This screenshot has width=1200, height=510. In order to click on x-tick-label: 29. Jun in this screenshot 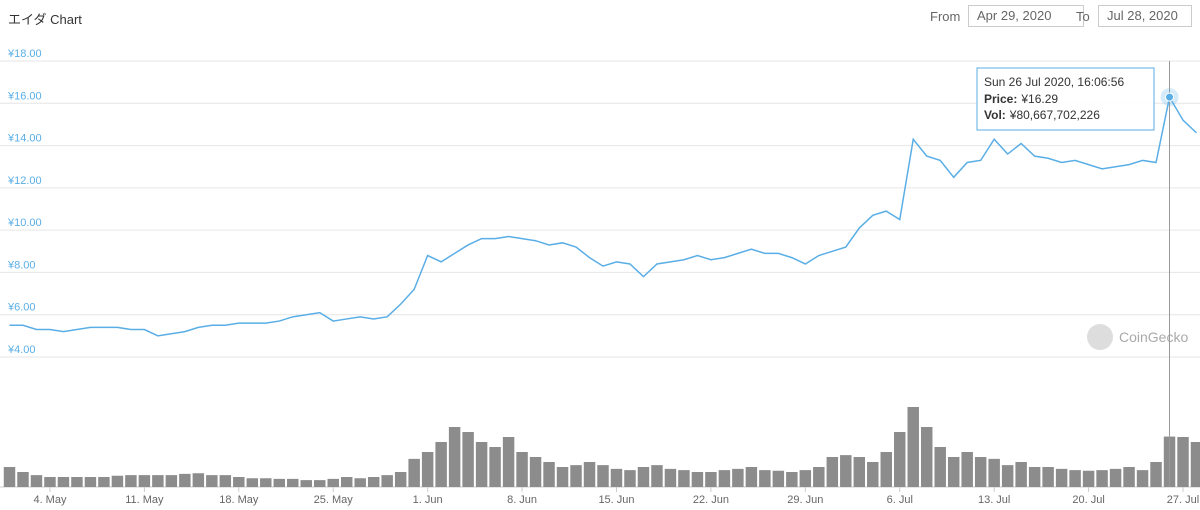, I will do `click(805, 500)`.